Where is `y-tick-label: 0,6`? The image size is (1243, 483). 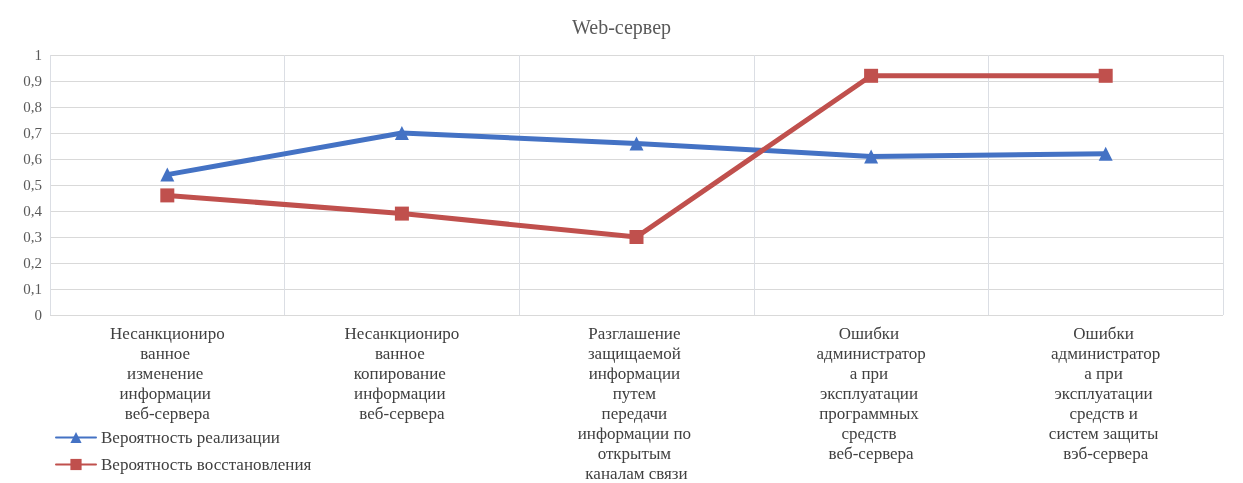
y-tick-label: 0,6 is located at coordinates (33, 159).